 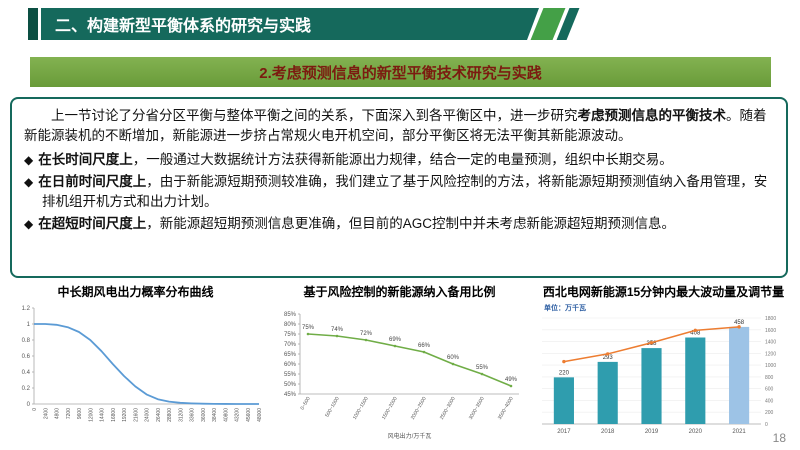 I want to click on section-header-banner: 二、构建新型平衡体系的研究与实践, so click(x=304, y=24).